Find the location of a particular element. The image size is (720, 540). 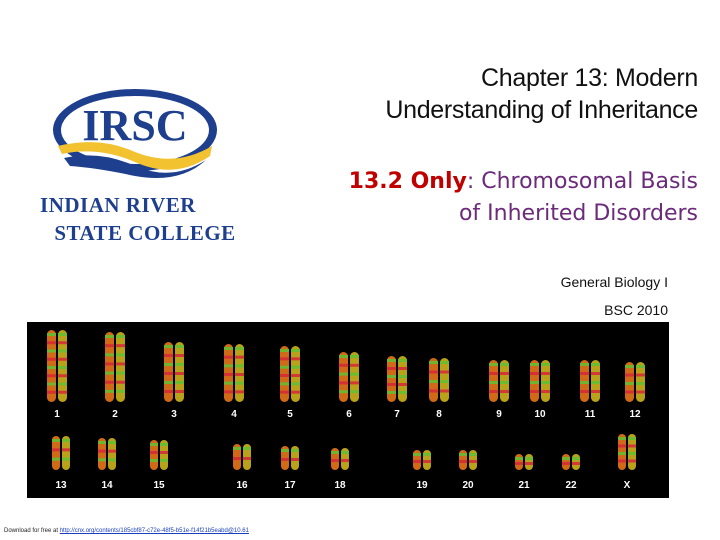

chromosome-label: 17 is located at coordinates (290, 485).